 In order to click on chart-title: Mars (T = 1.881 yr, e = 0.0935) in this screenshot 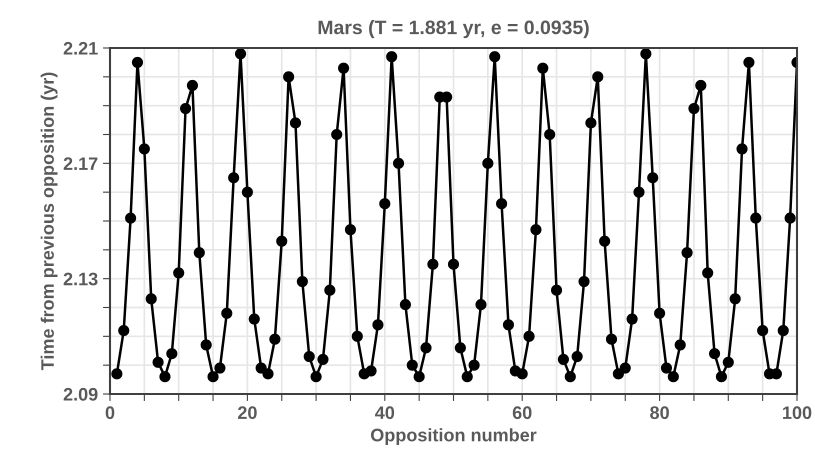, I will do `click(453, 29)`.